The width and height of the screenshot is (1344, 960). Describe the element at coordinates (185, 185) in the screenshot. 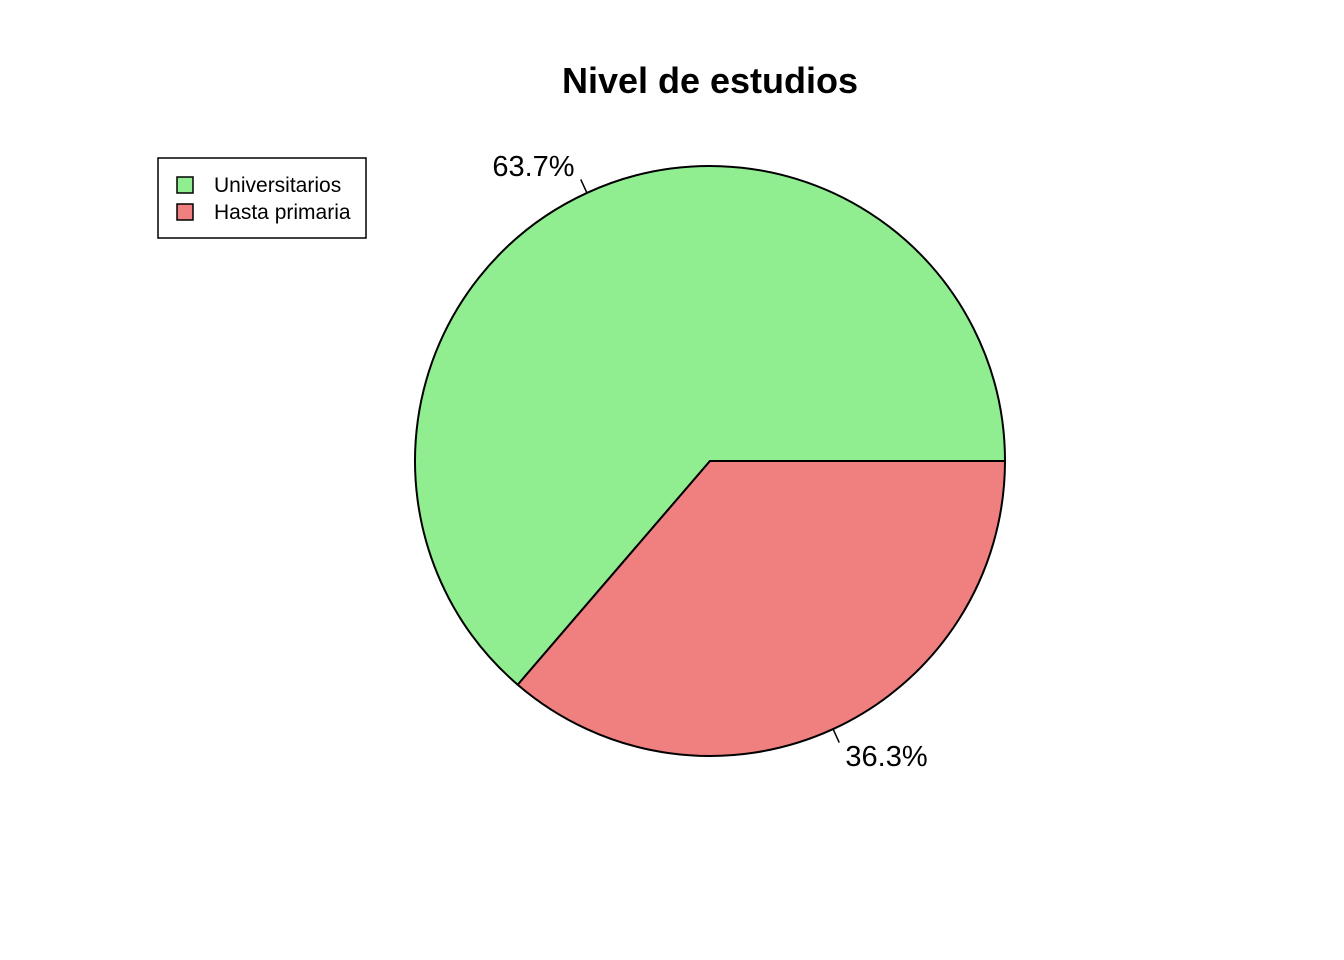

I see `legend-swatch-universitarios` at that location.